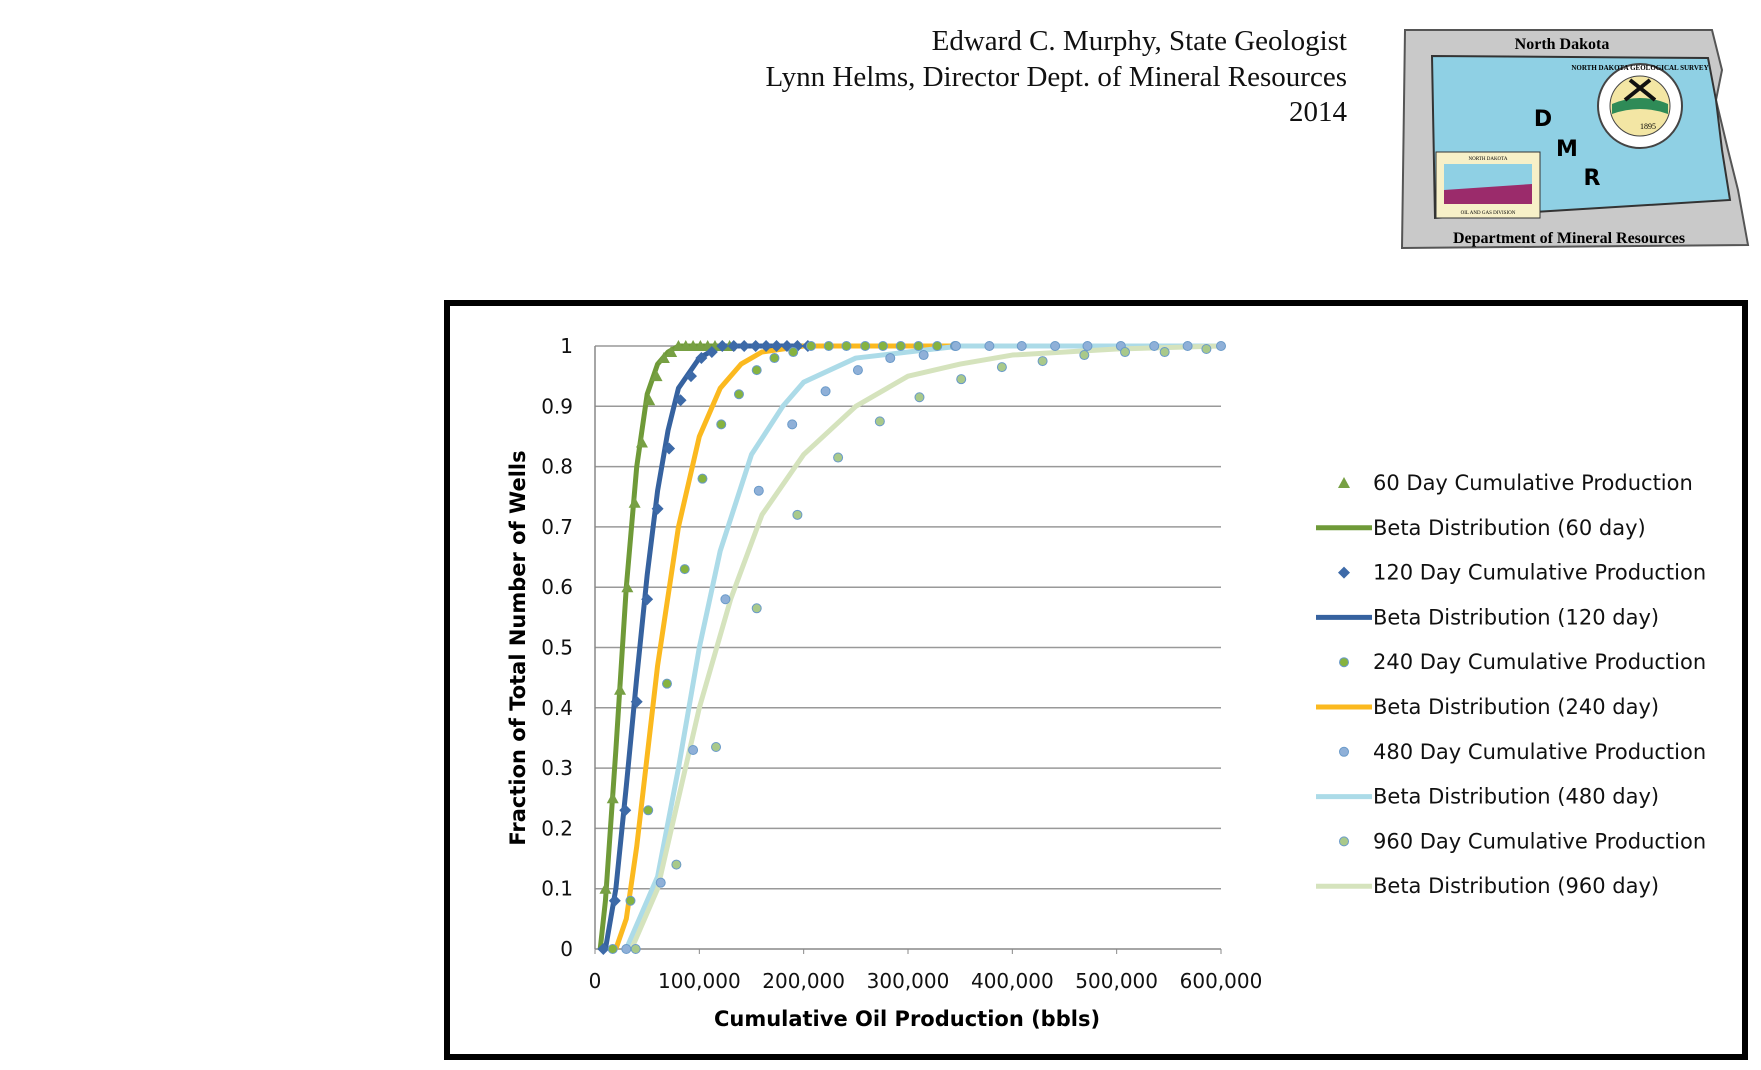 The width and height of the screenshot is (1761, 1070). I want to click on legend-label: Beta Distribution (960 day), so click(1516, 886).